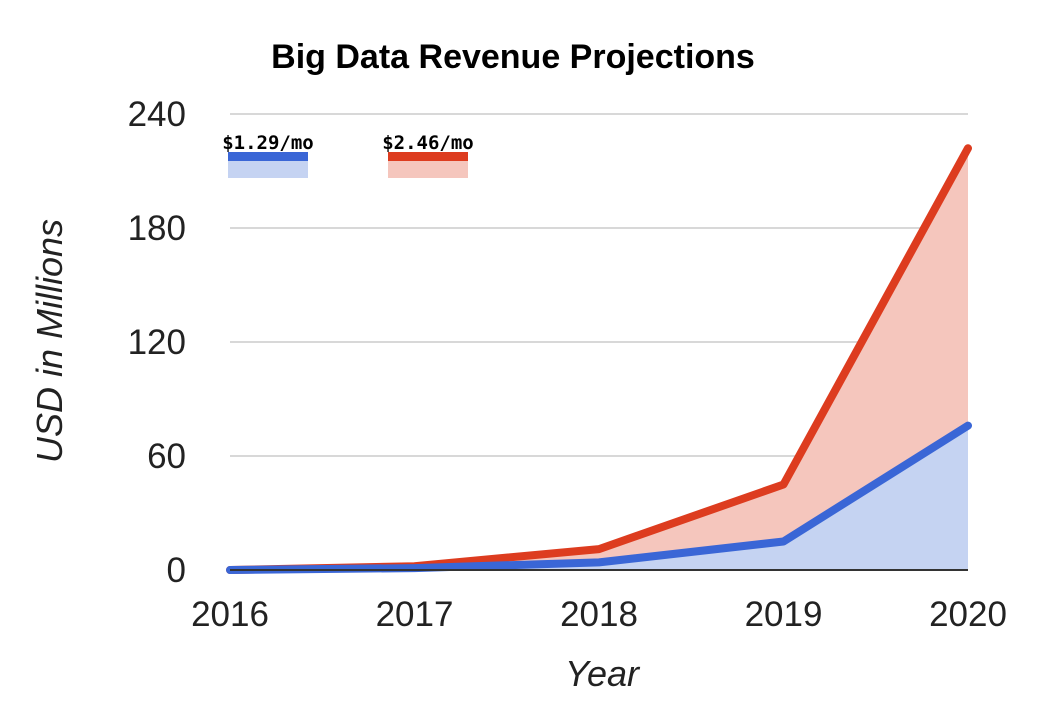 The image size is (1058, 710). I want to click on legend-label: $2.46/mo, so click(428, 143).